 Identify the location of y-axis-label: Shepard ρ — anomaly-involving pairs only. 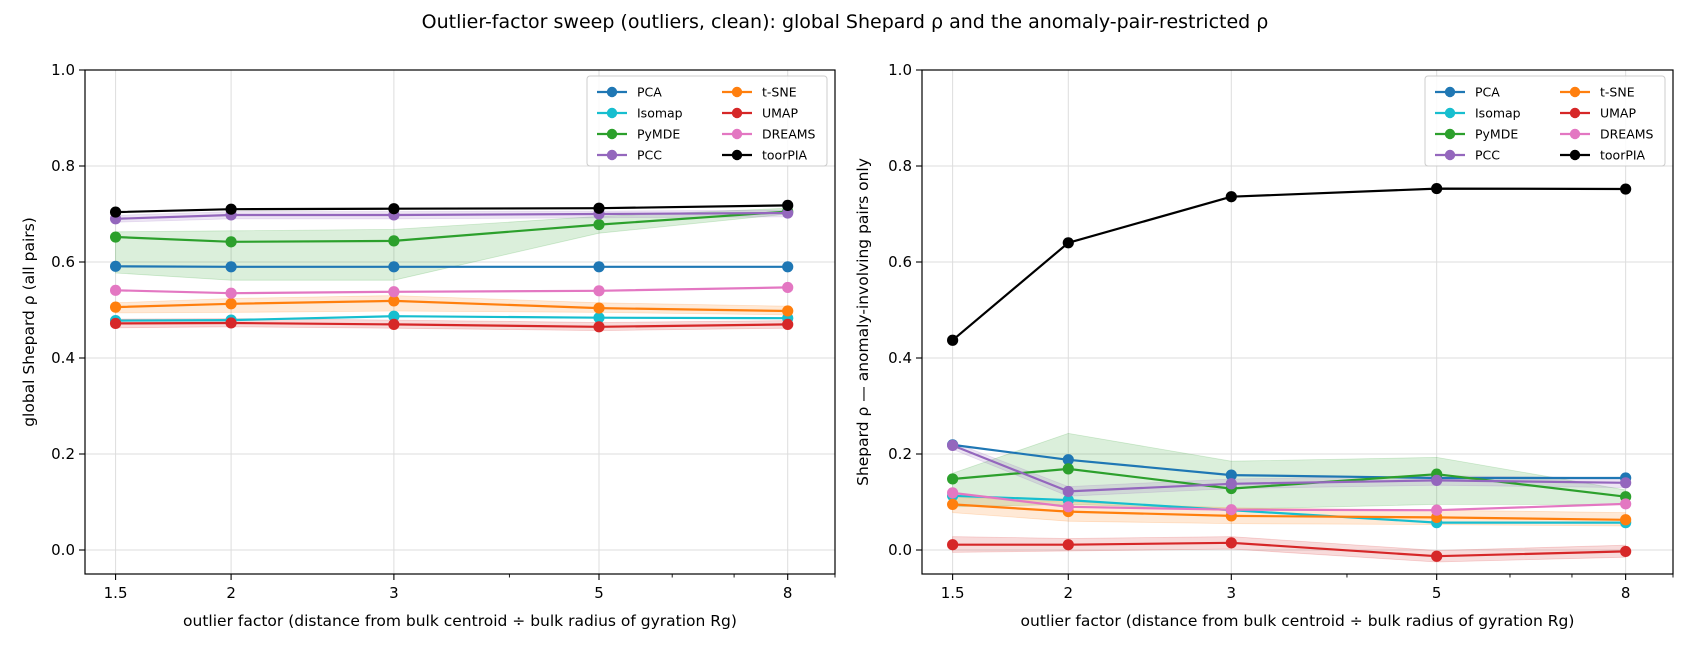
(863, 322).